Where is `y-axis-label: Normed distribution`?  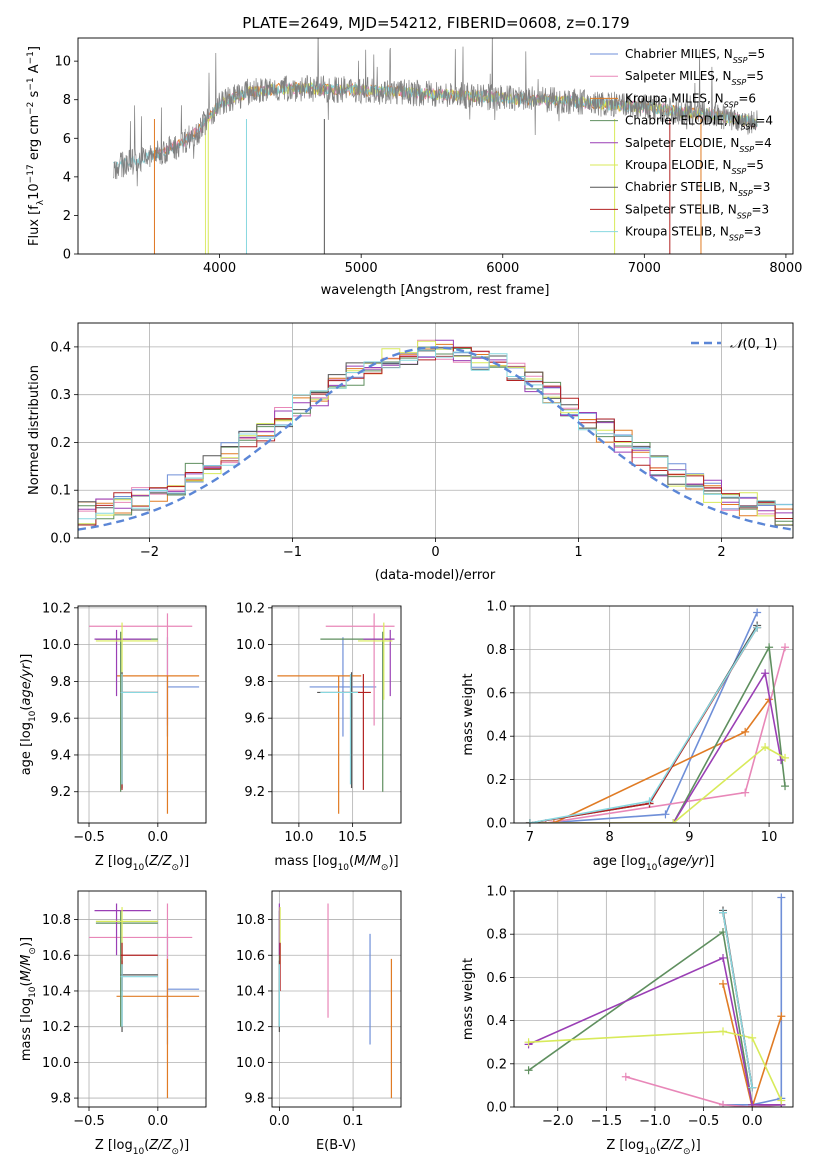
y-axis-label: Normed distribution is located at coordinates (34, 430).